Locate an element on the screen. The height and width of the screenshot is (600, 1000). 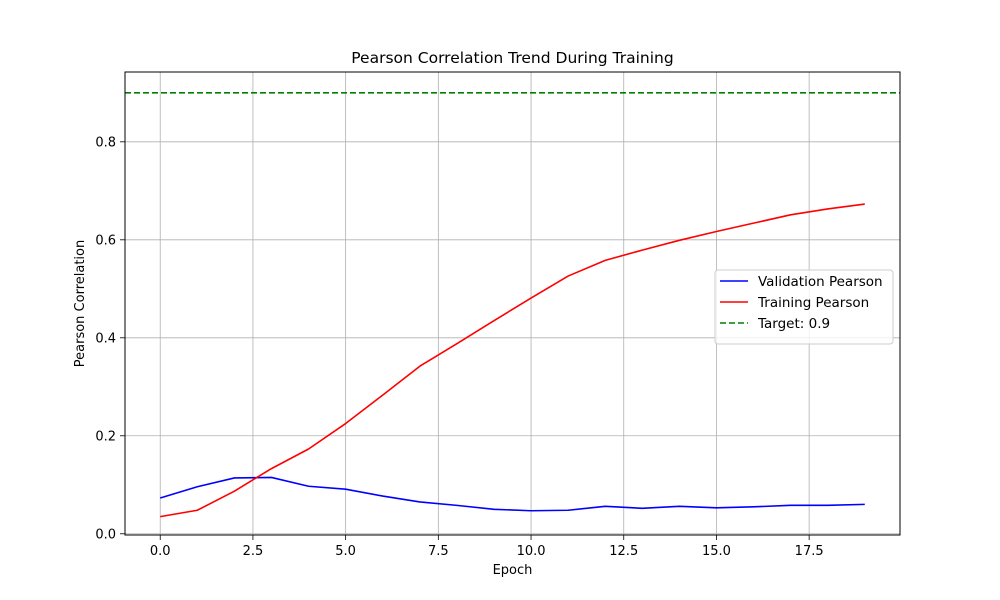
y-tick-label: 0.6 is located at coordinates (105, 240).